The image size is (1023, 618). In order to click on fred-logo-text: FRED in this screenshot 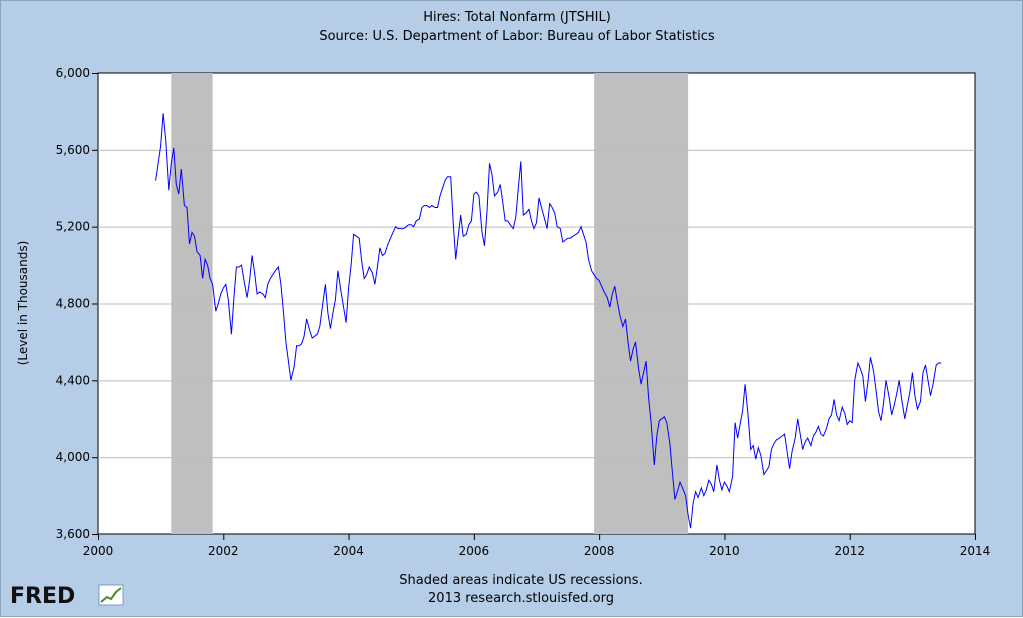, I will do `click(42, 596)`.